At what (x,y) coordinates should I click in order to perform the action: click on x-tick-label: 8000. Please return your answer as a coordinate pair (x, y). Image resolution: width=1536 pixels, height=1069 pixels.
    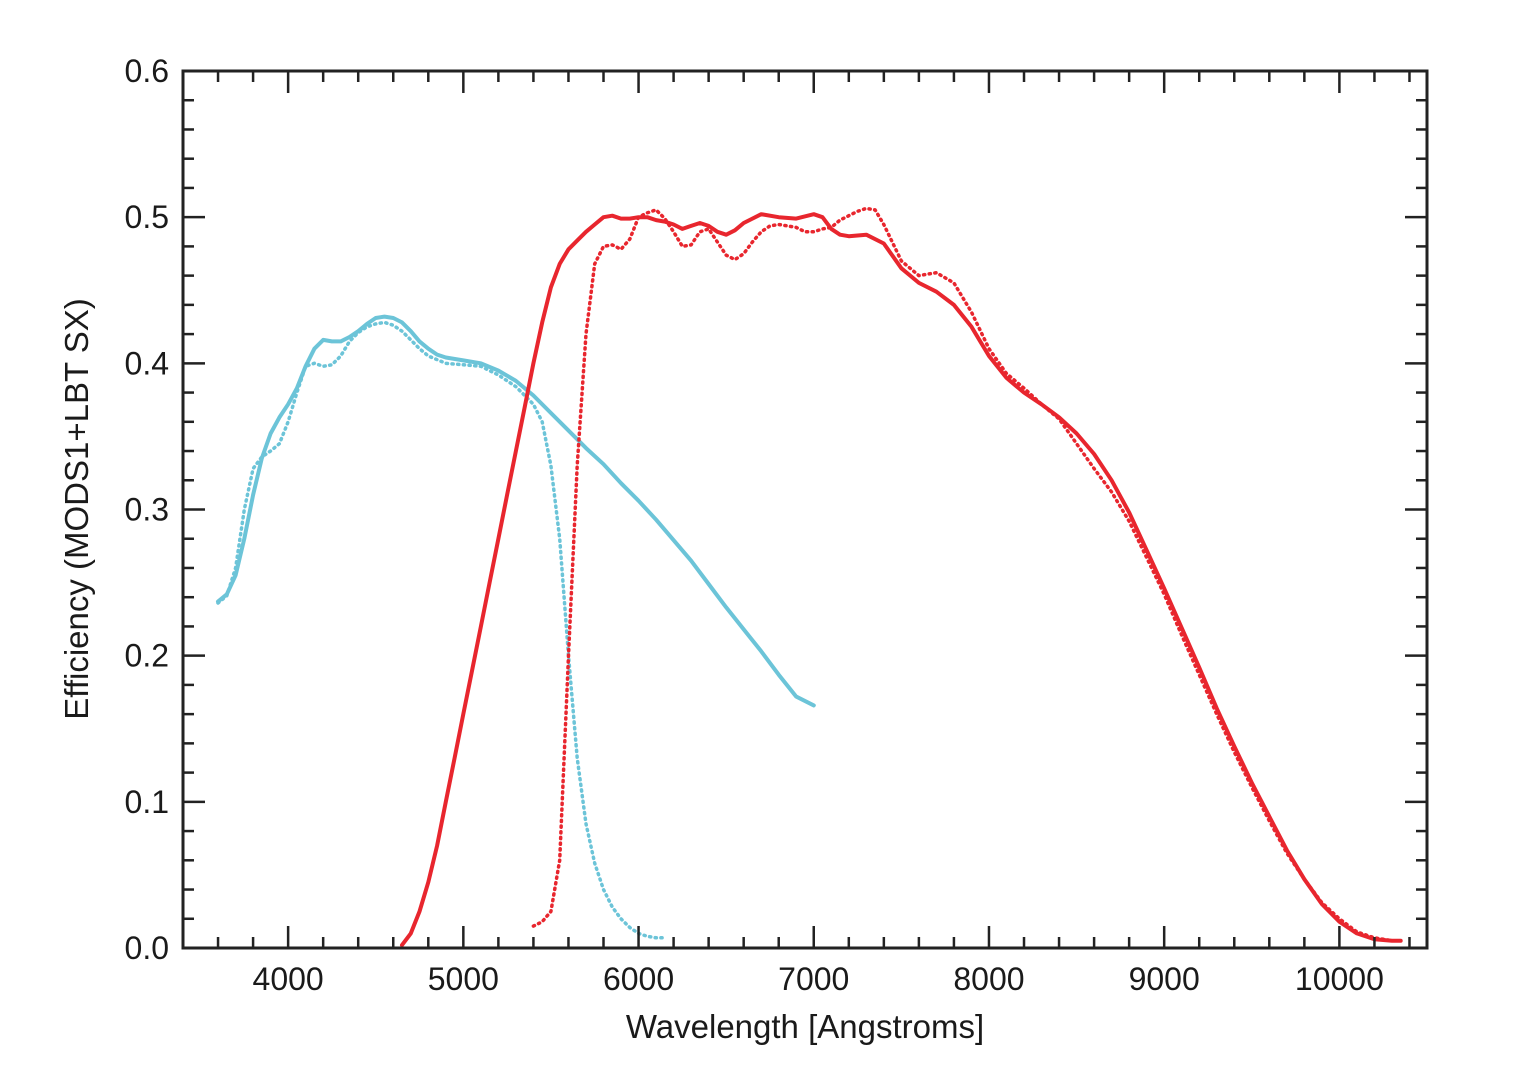
    Looking at the image, I should click on (988, 979).